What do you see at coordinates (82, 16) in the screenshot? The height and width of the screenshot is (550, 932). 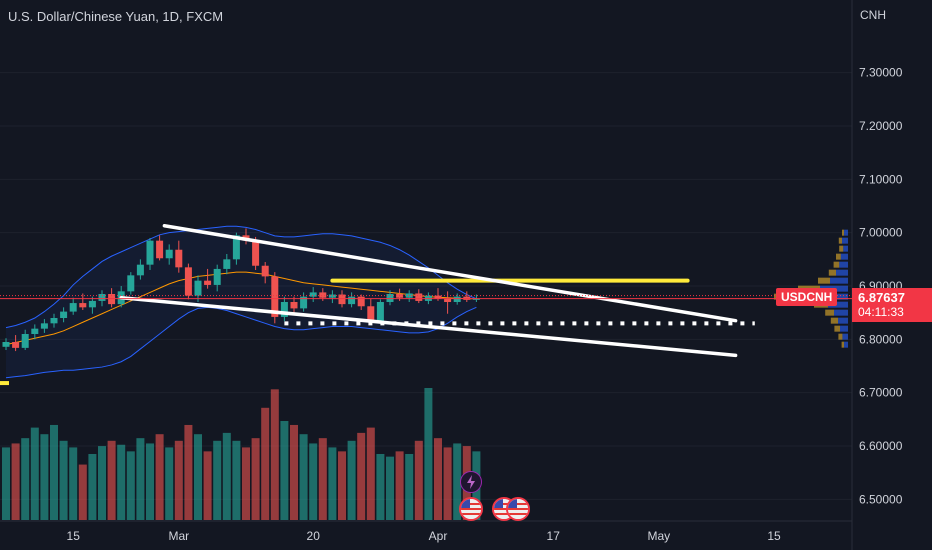 I see `symbol-name: U.S. Dollar/Chinese Yuan` at bounding box center [82, 16].